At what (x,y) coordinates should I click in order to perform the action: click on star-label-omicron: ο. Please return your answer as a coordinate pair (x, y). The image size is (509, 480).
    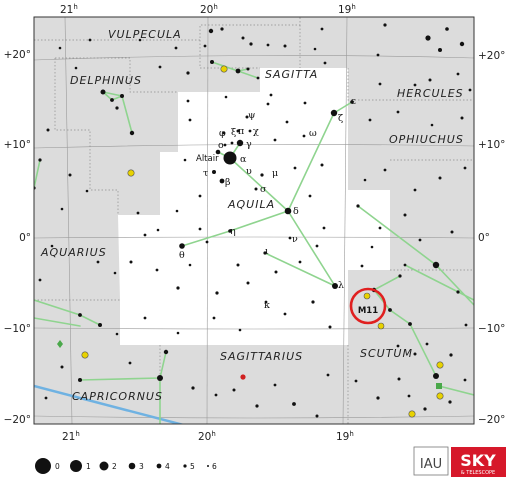
    Looking at the image, I should click on (221, 145).